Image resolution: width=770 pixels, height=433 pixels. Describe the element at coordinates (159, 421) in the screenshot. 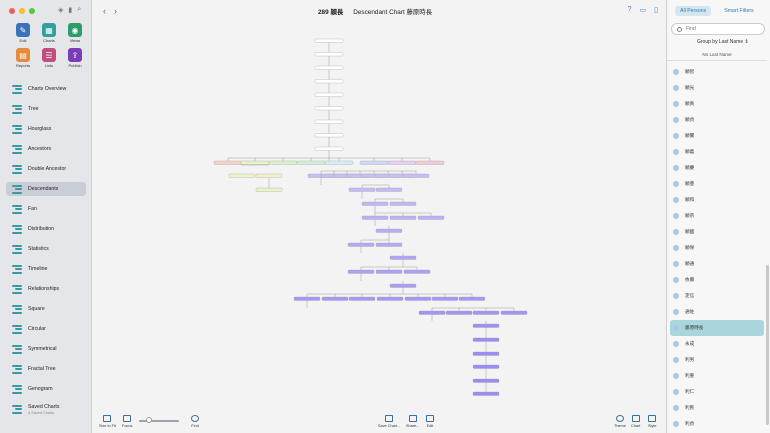

I see `zoom-slider` at that location.